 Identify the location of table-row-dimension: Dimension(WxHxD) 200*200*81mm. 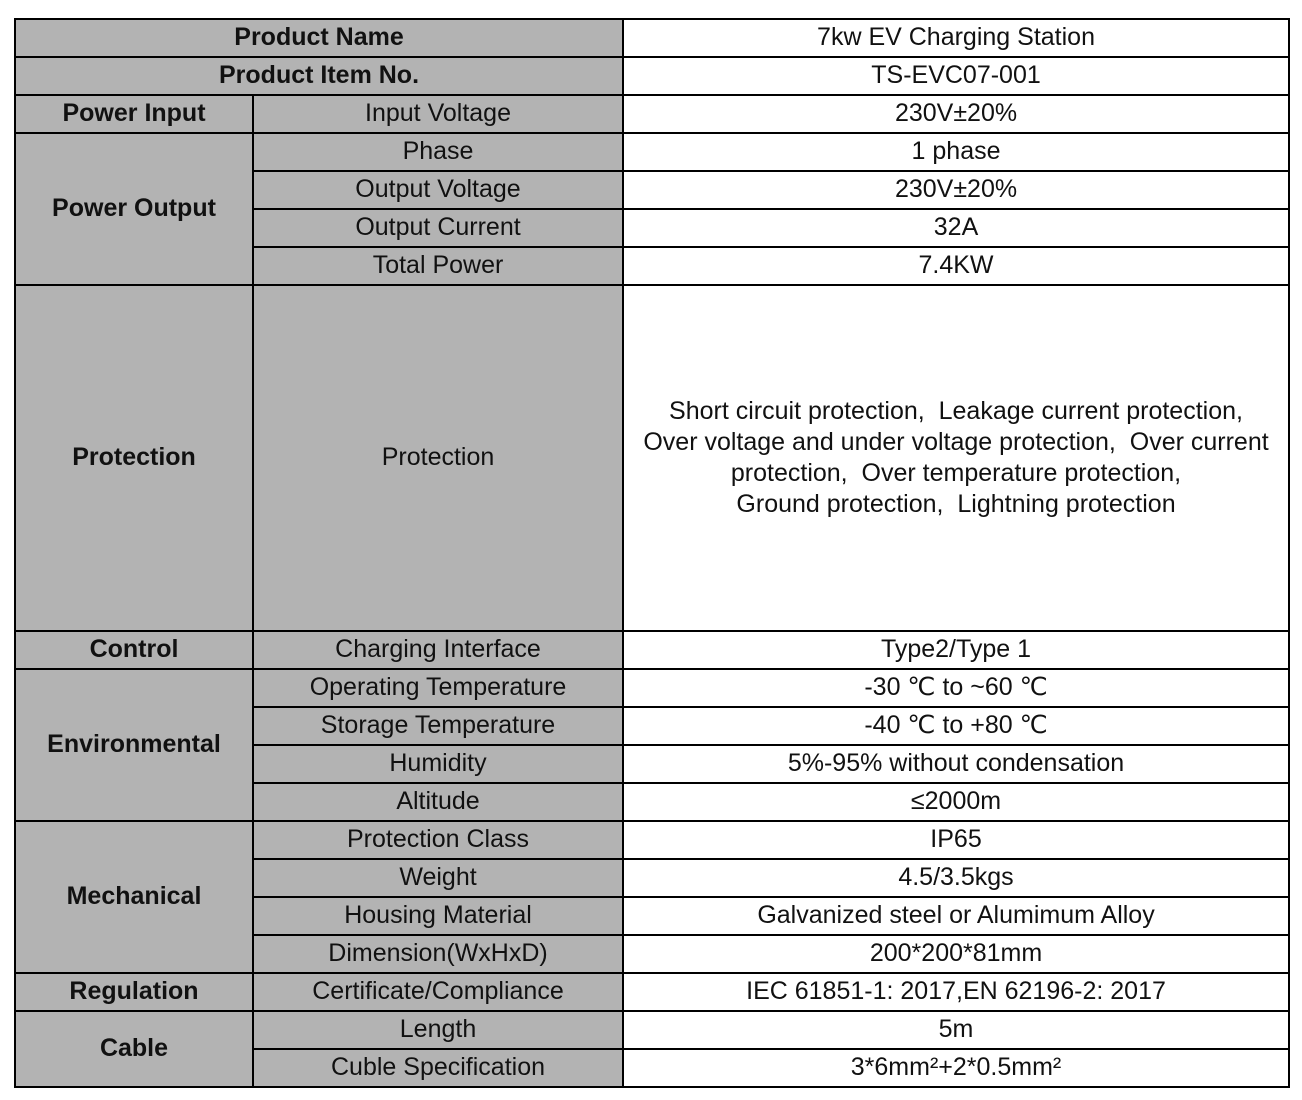
(653, 954).